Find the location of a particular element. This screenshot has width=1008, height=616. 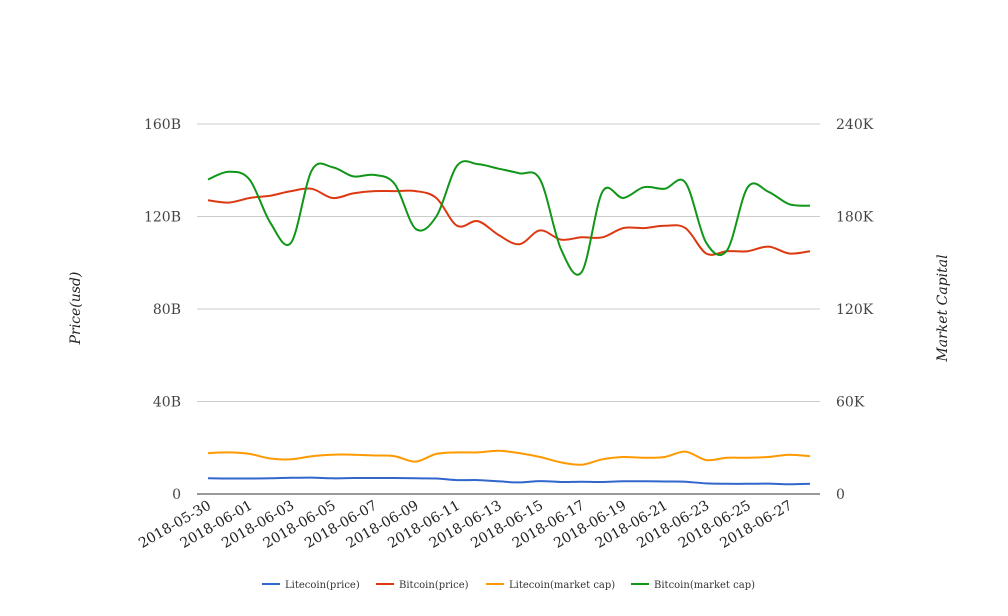

y-right-tick-label: 0 is located at coordinates (840, 495).